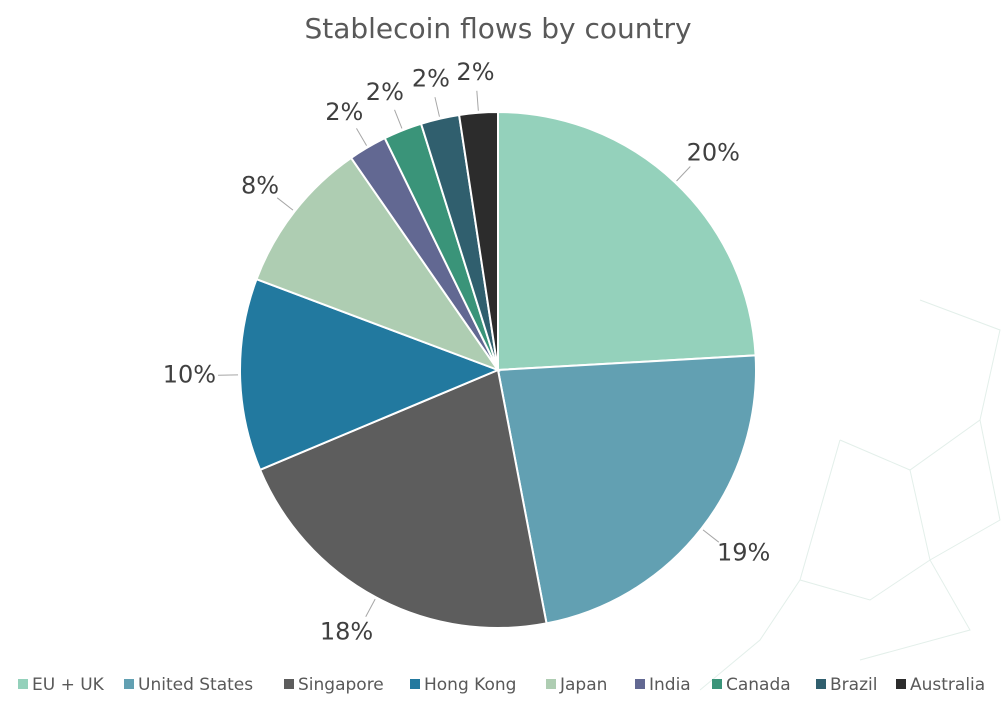  Describe the element at coordinates (758, 685) in the screenshot. I see `legend-label: Canada` at that location.